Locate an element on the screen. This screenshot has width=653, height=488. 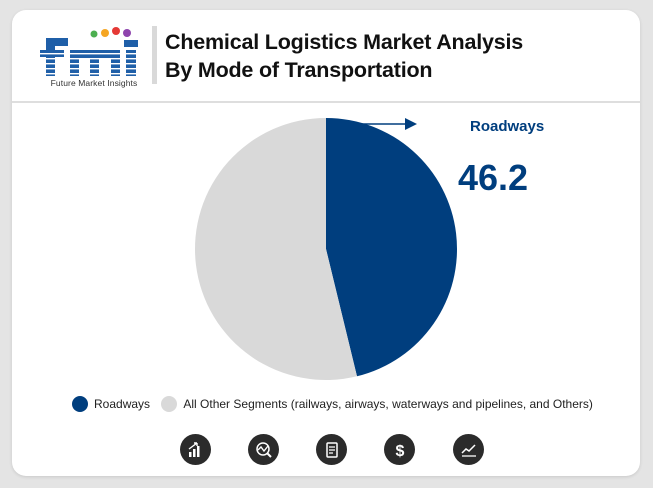
legend-item-roadways: Roadways is located at coordinates (111, 404).